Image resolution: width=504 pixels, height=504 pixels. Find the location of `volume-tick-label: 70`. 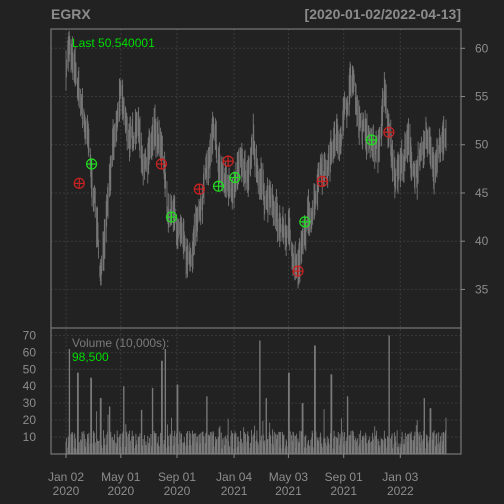

volume-tick-label: 70 is located at coordinates (30, 335).